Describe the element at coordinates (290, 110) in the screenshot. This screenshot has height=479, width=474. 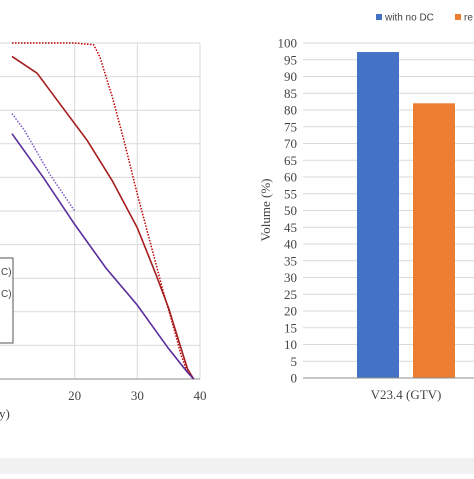
I see `right-y-tick-label: 80` at that location.